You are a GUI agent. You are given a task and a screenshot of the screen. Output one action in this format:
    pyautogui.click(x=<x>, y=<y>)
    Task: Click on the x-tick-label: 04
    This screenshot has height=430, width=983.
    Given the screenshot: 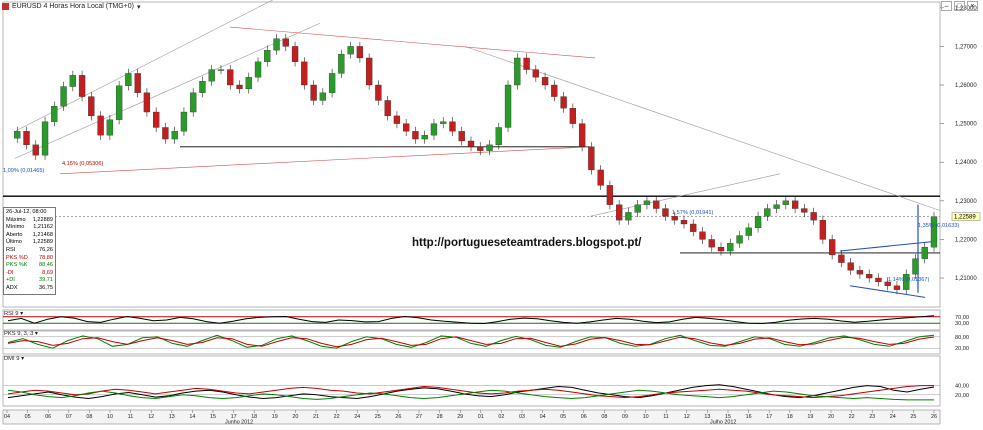 What is the action you would take?
    pyautogui.click(x=7, y=417)
    